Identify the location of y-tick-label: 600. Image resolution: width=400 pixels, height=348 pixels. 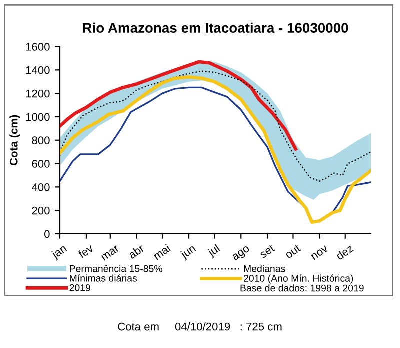
(41, 164).